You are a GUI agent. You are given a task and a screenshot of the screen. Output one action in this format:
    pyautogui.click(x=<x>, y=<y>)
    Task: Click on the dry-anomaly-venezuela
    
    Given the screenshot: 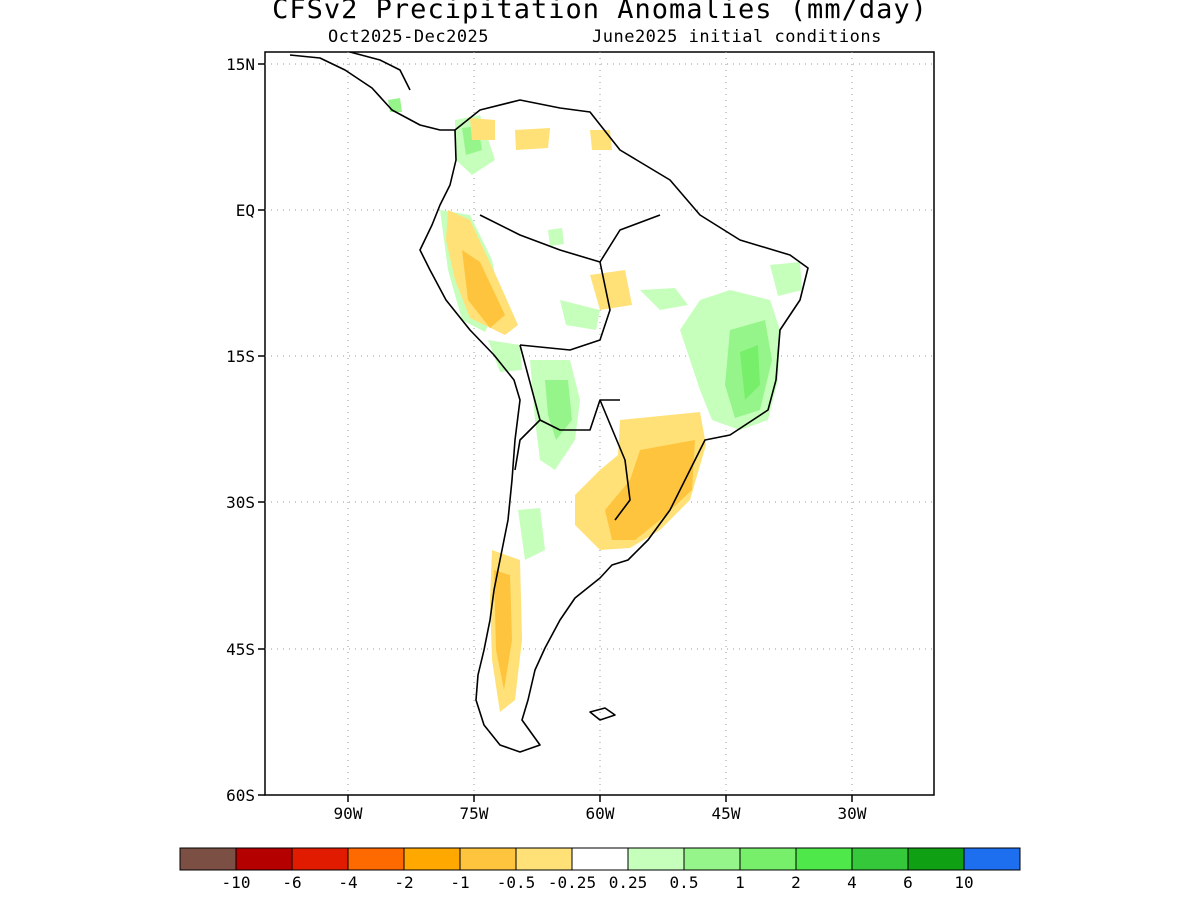 What is the action you would take?
    pyautogui.click(x=532, y=139)
    